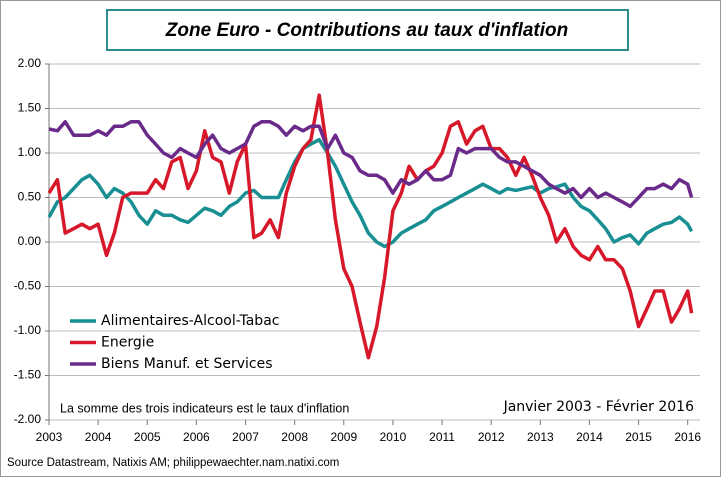 The height and width of the screenshot is (477, 721). What do you see at coordinates (294, 437) in the screenshot?
I see `x-tick-label: 2008` at bounding box center [294, 437].